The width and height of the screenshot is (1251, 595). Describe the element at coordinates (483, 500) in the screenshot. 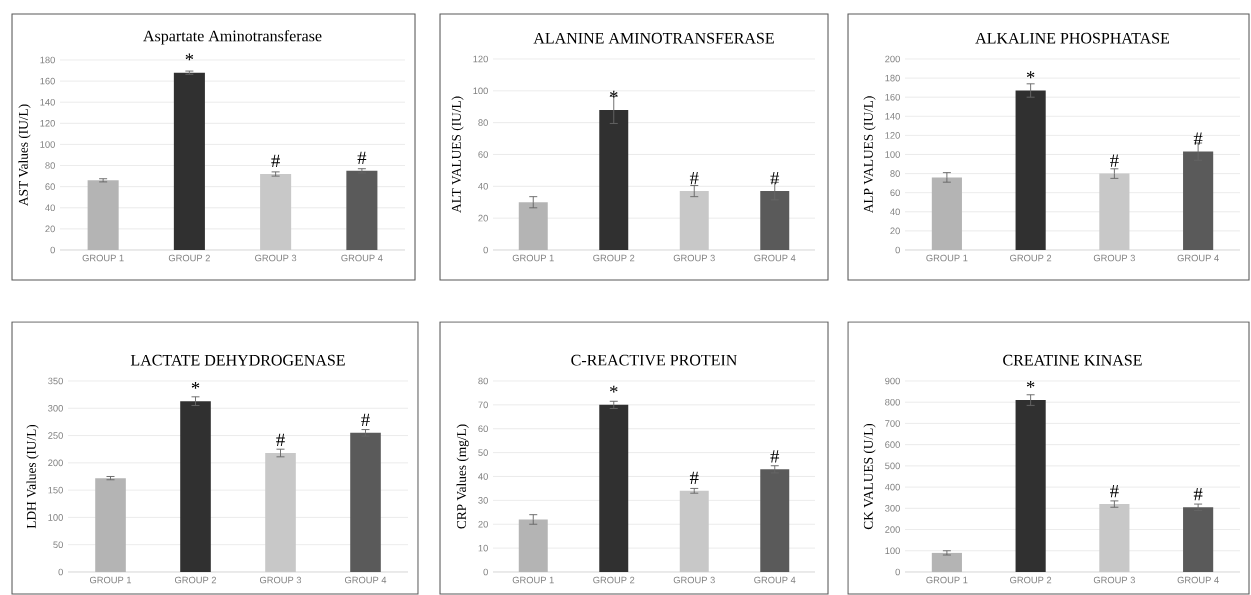

I see `y-tick-label: 30` at that location.